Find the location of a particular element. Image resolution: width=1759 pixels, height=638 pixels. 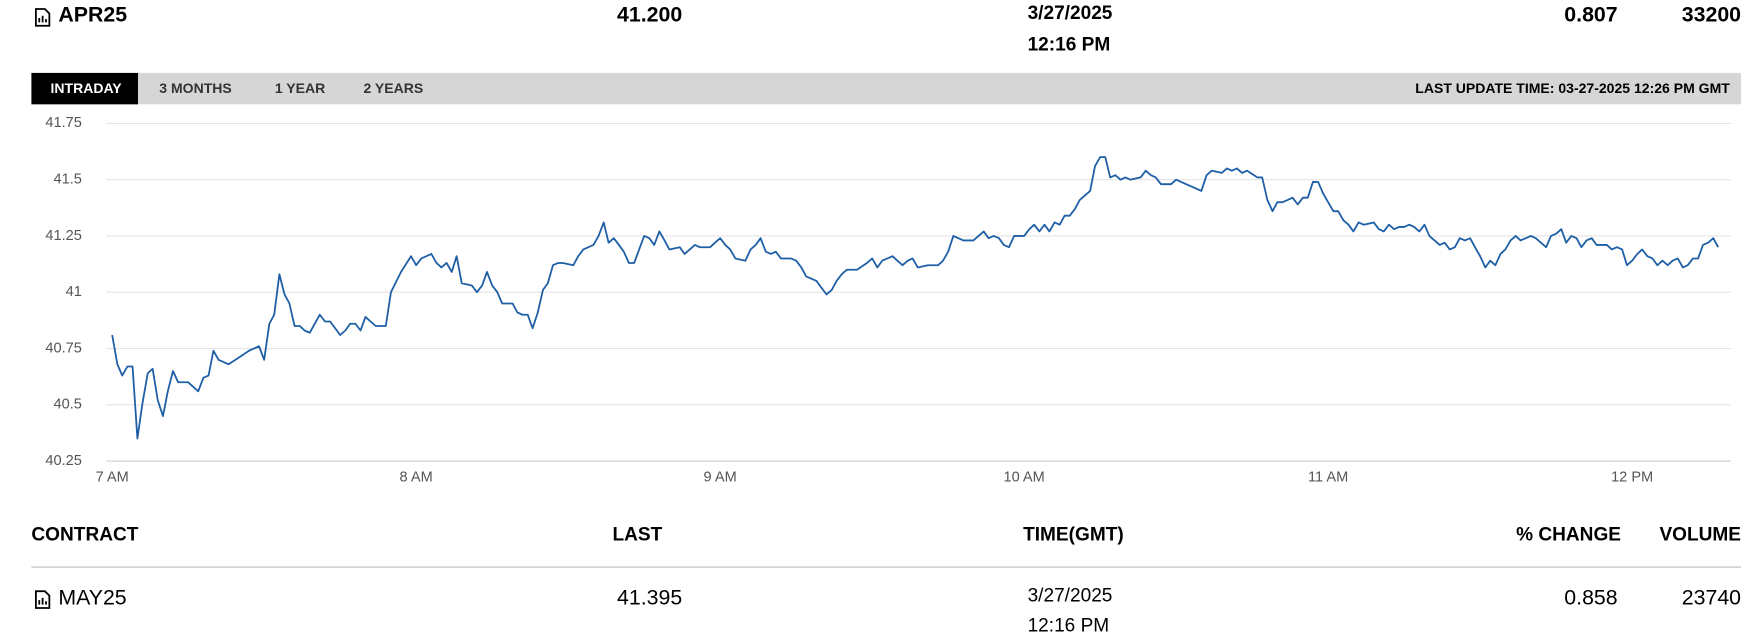

tab: 1 YEAR is located at coordinates (300, 88).